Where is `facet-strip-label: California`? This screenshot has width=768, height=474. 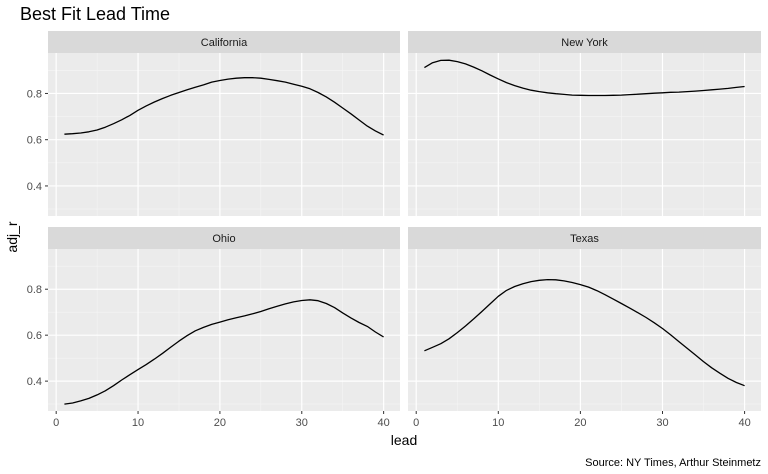
facet-strip-label: California is located at coordinates (224, 43).